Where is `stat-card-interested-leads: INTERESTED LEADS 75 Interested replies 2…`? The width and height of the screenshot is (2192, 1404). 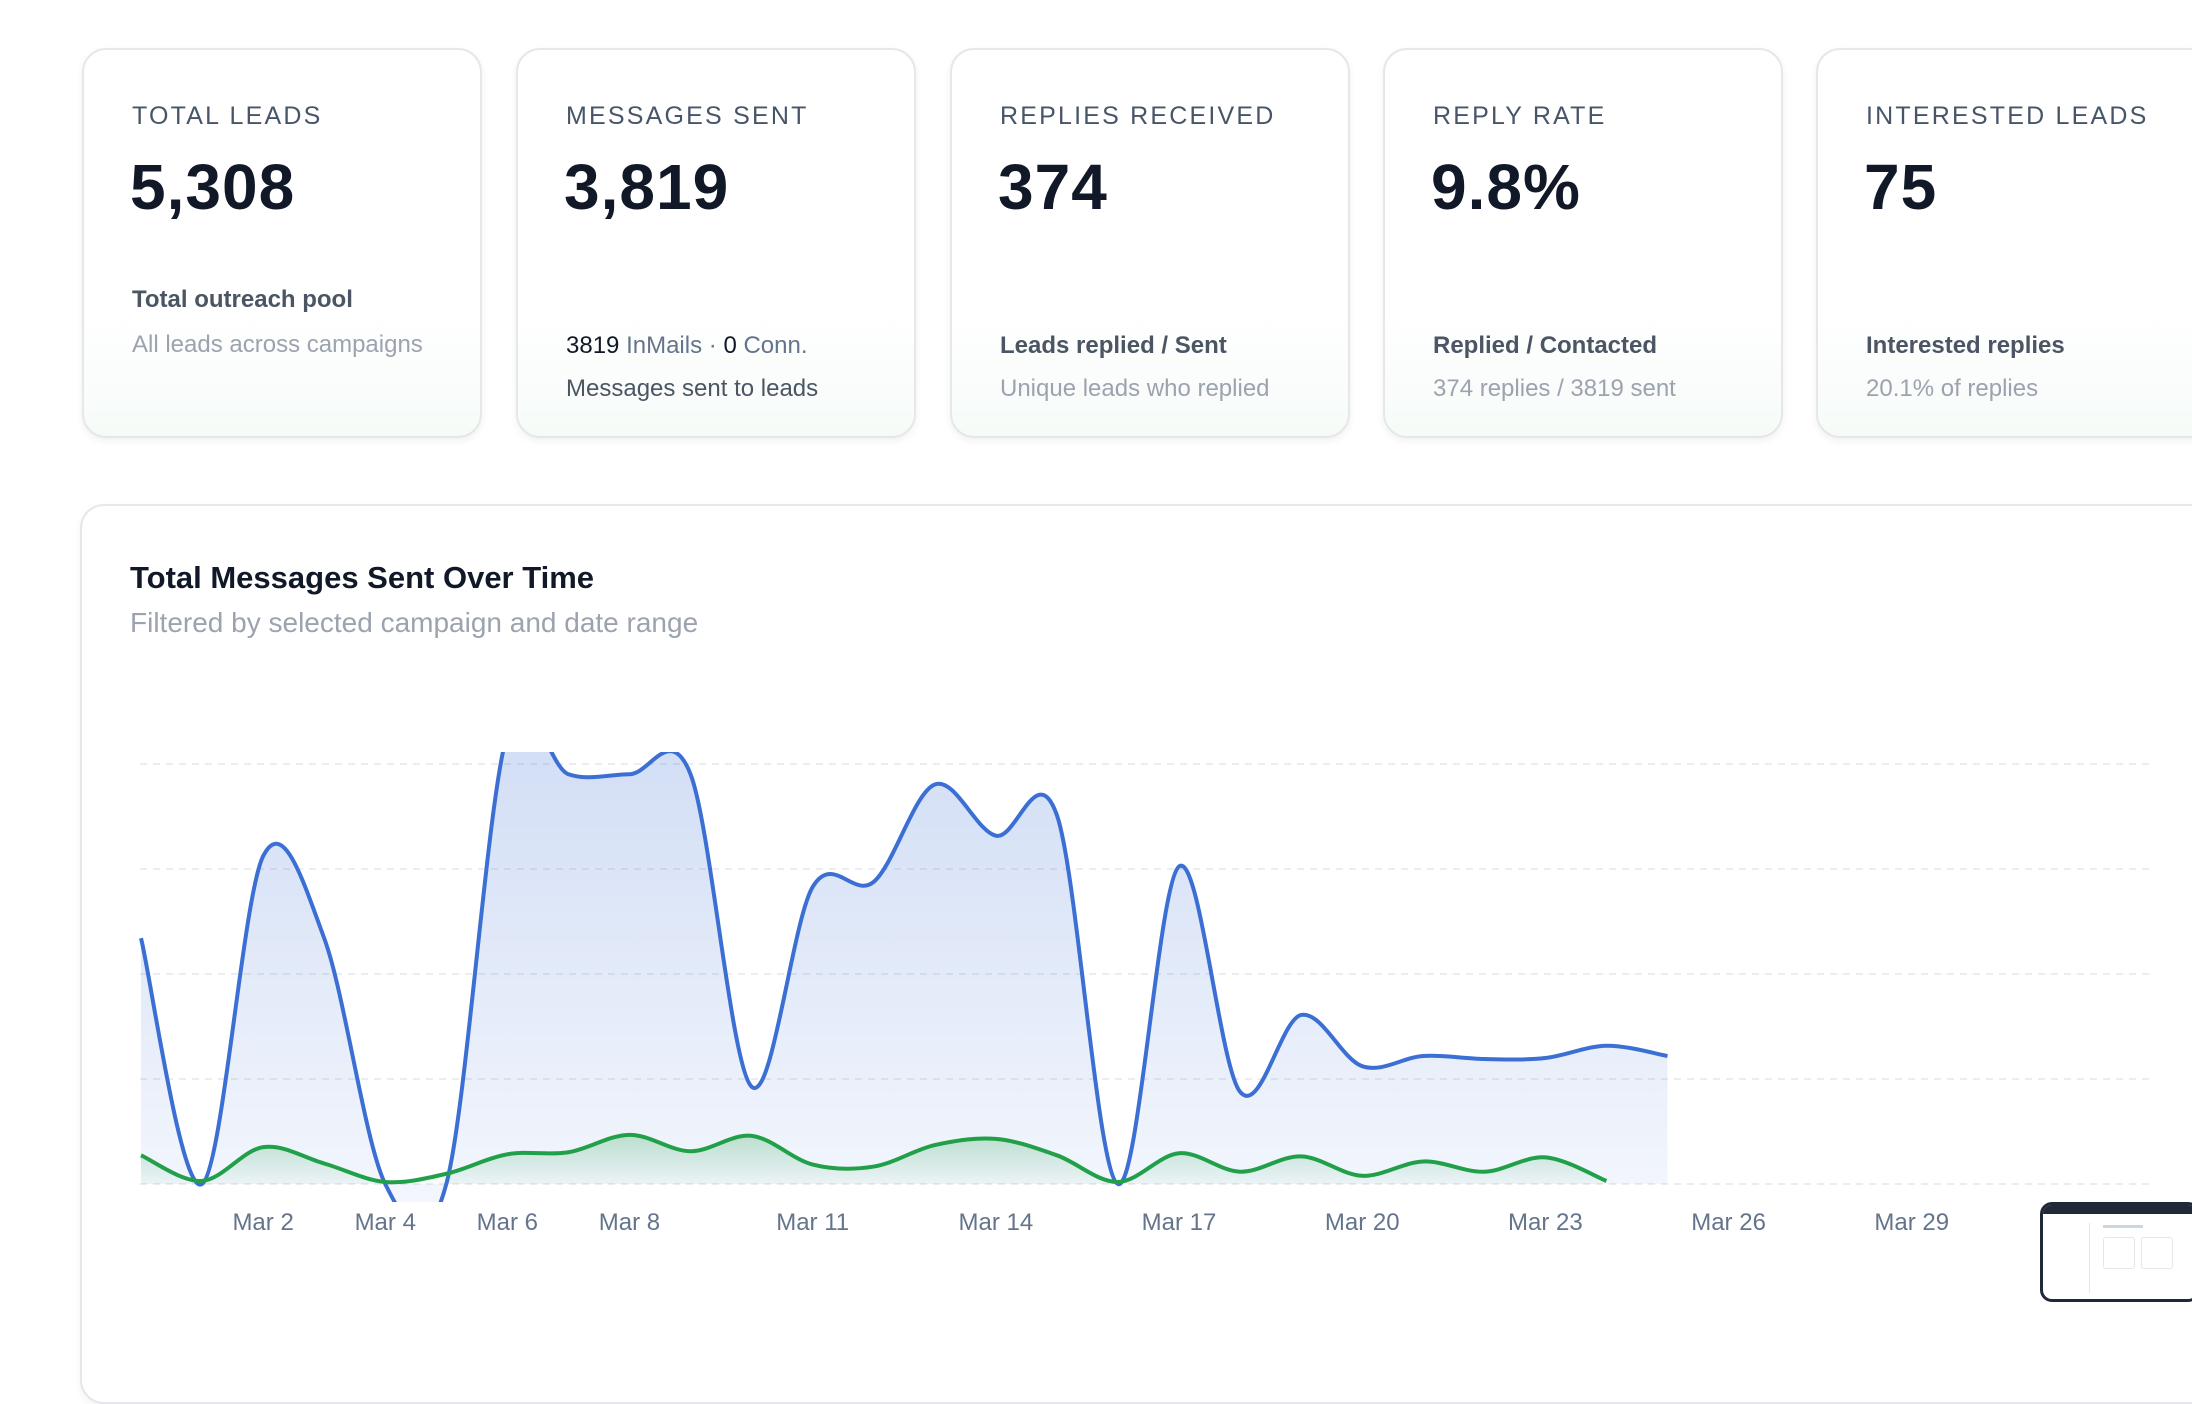 stat-card-interested-leads: INTERESTED LEADS 75 Interested replies 2… is located at coordinates (2004, 243).